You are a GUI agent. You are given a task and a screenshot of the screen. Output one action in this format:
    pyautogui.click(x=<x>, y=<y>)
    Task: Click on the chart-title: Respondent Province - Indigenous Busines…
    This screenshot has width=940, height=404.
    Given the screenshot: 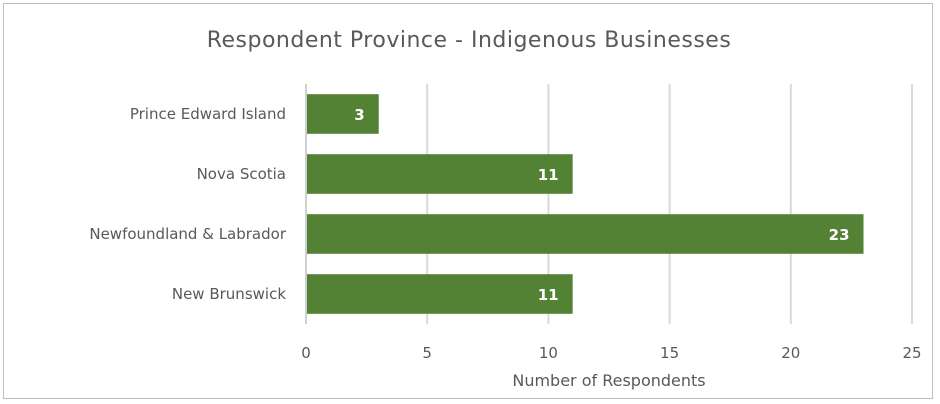 What is the action you would take?
    pyautogui.click(x=469, y=40)
    